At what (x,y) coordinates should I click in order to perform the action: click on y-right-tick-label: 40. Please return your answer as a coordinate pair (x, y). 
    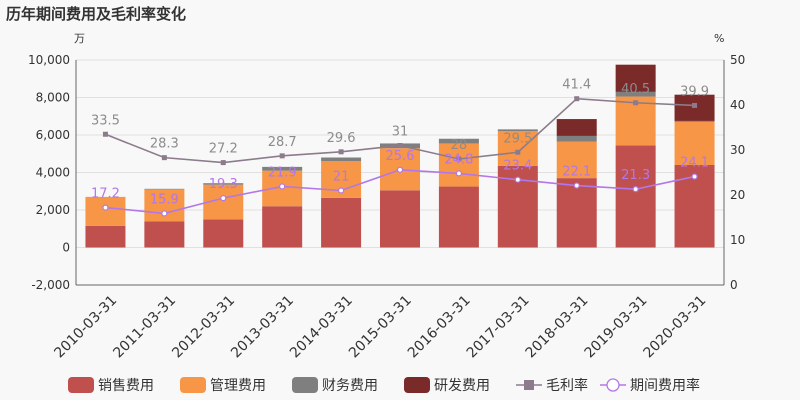
    Looking at the image, I should click on (737, 105).